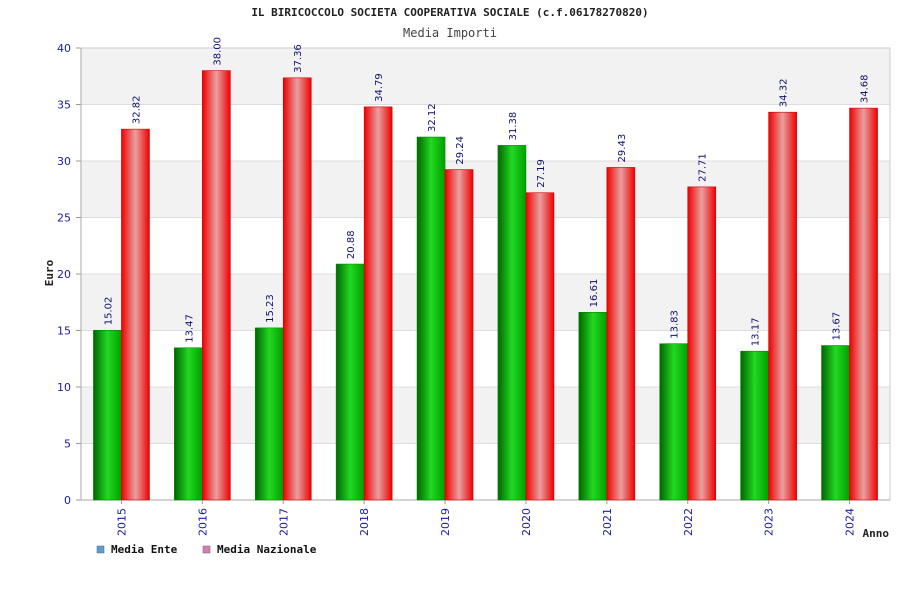 Image resolution: width=900 pixels, height=600 pixels. What do you see at coordinates (850, 522) in the screenshot?
I see `x-tick-label: 2024` at bounding box center [850, 522].